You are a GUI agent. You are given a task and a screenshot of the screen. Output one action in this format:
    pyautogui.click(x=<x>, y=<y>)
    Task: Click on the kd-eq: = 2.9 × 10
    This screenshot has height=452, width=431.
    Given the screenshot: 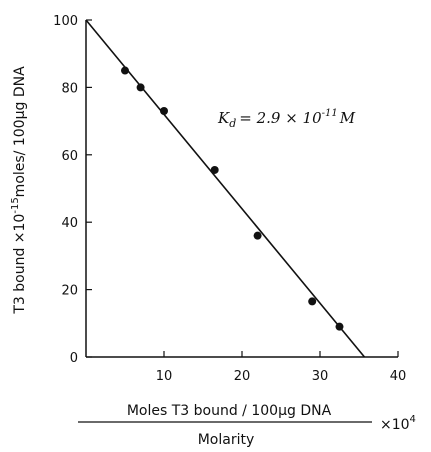 What is the action you would take?
    pyautogui.click(x=280, y=118)
    